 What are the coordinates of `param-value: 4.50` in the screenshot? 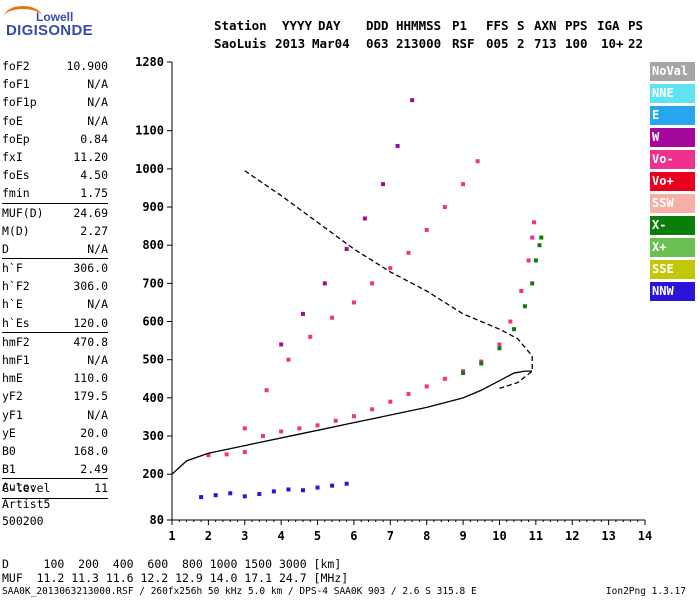 It's located at (94, 175).